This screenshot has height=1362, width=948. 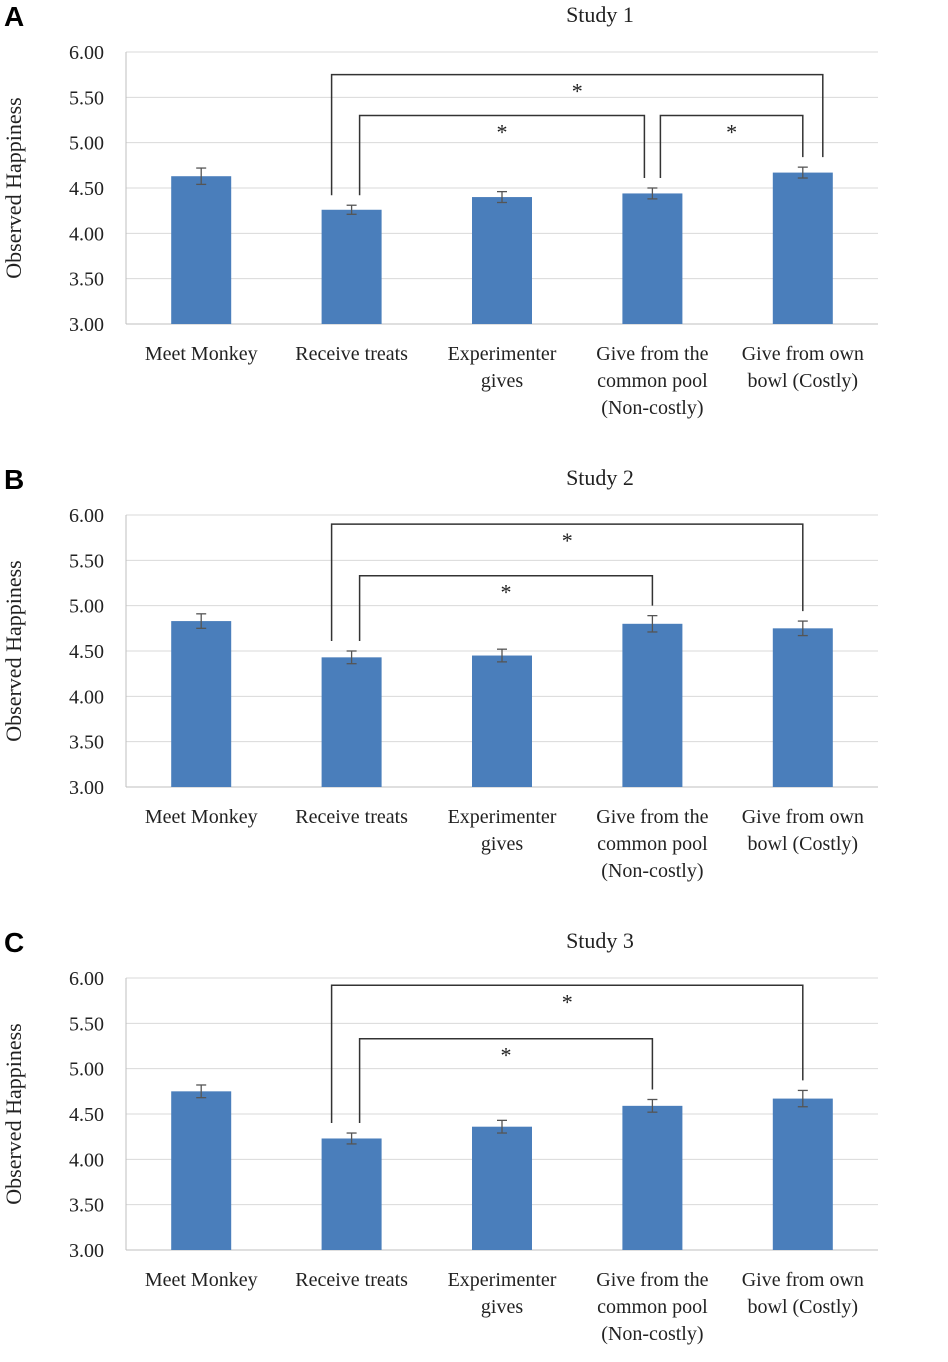 I want to click on panel-letter: C, so click(x=14, y=942).